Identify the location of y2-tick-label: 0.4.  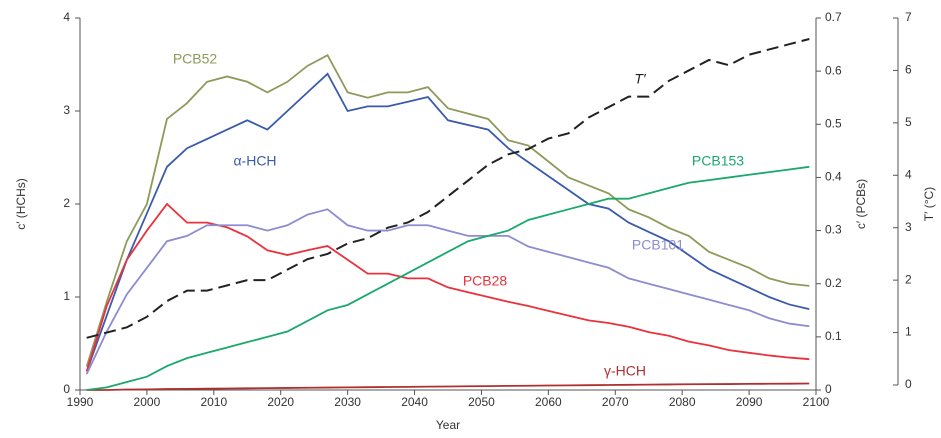
(833, 177).